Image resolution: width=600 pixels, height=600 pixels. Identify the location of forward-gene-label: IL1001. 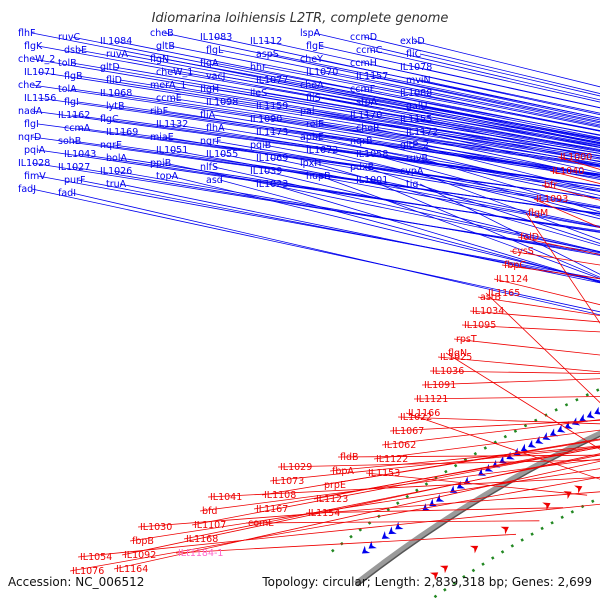
(372, 180).